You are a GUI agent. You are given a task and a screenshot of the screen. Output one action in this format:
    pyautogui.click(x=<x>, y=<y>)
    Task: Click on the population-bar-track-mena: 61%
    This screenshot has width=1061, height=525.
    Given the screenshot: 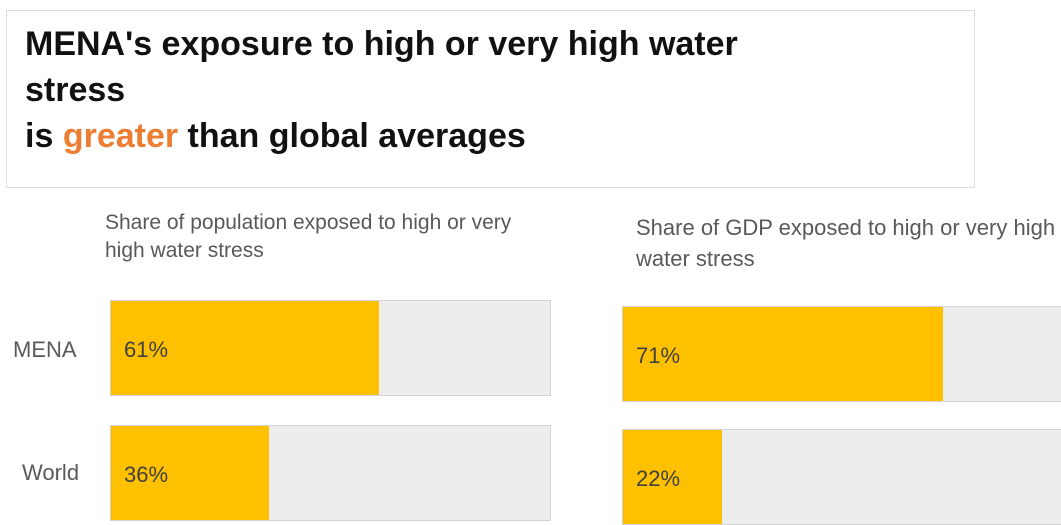 What is the action you would take?
    pyautogui.click(x=330, y=348)
    